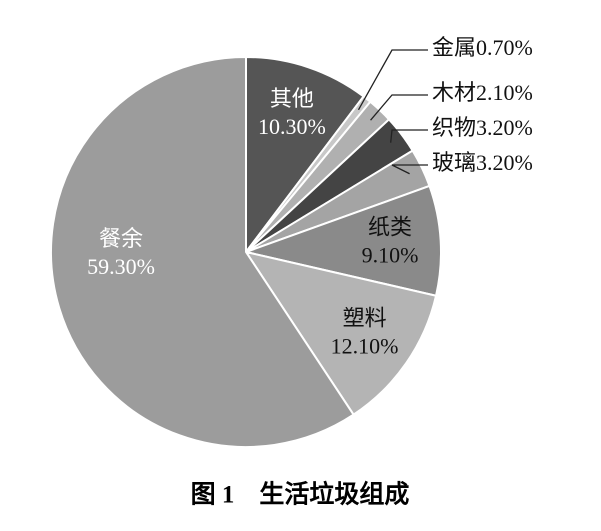  I want to click on slice-label: 织物3.20%, so click(482, 127).